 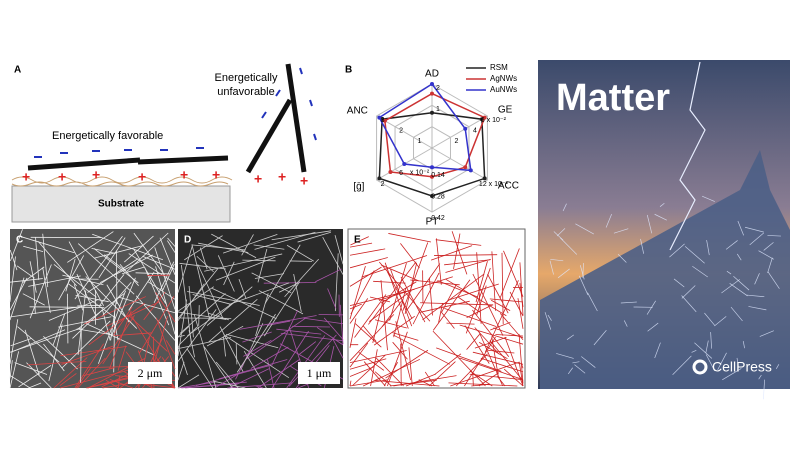 I want to click on radar-tick-label: 12 x 10⁻², so click(x=494, y=184).